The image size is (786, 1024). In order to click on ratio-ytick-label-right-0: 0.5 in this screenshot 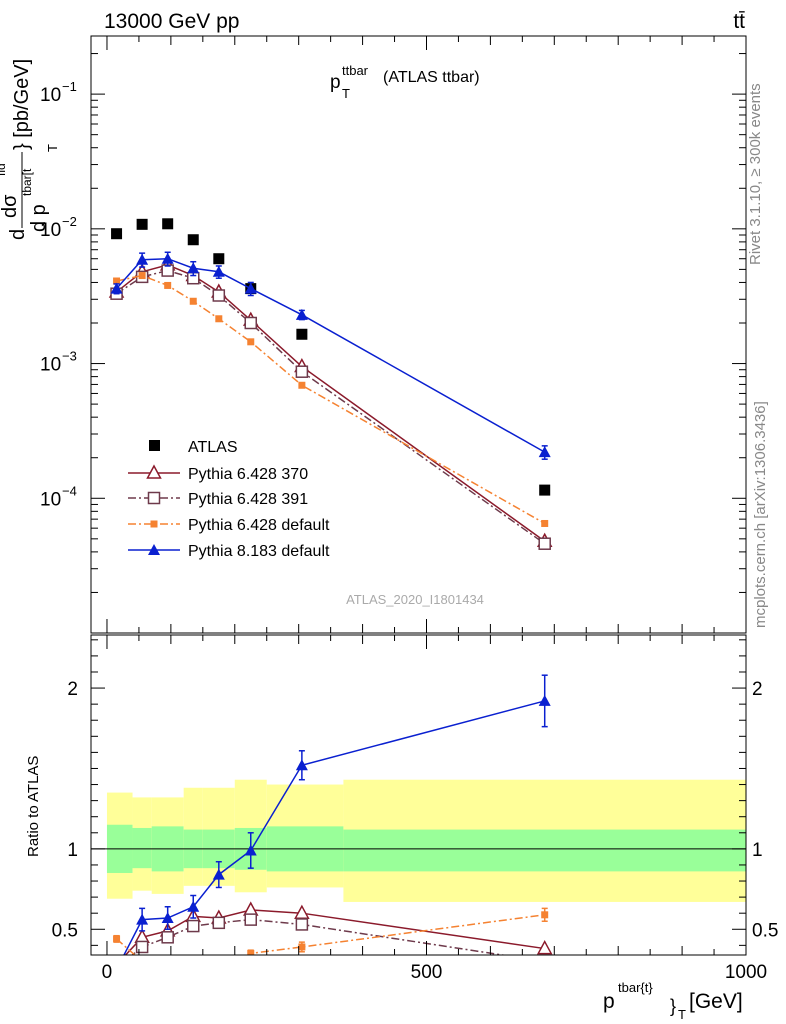, I will do `click(765, 930)`.